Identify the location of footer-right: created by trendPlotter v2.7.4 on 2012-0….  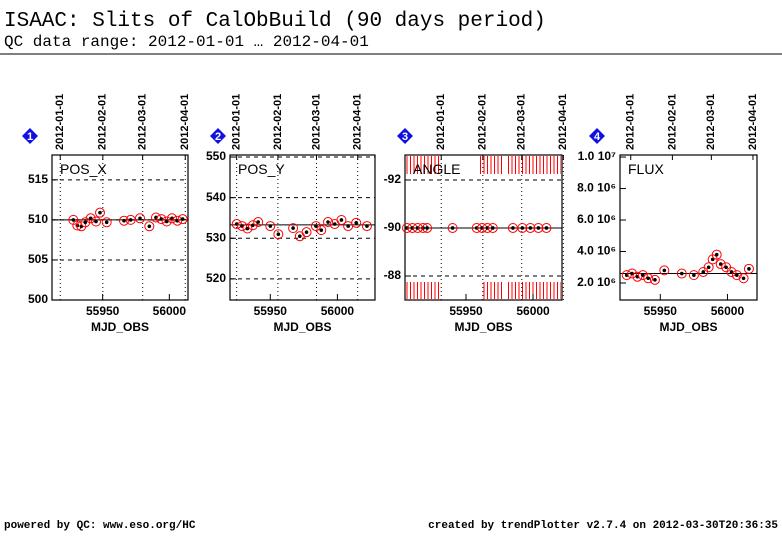
(603, 526).